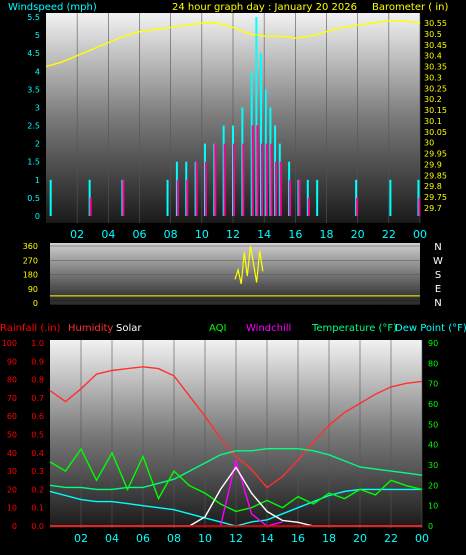  What do you see at coordinates (264, 7) in the screenshot?
I see `graph-title: 24 hour graph day : January 20 2026` at bounding box center [264, 7].